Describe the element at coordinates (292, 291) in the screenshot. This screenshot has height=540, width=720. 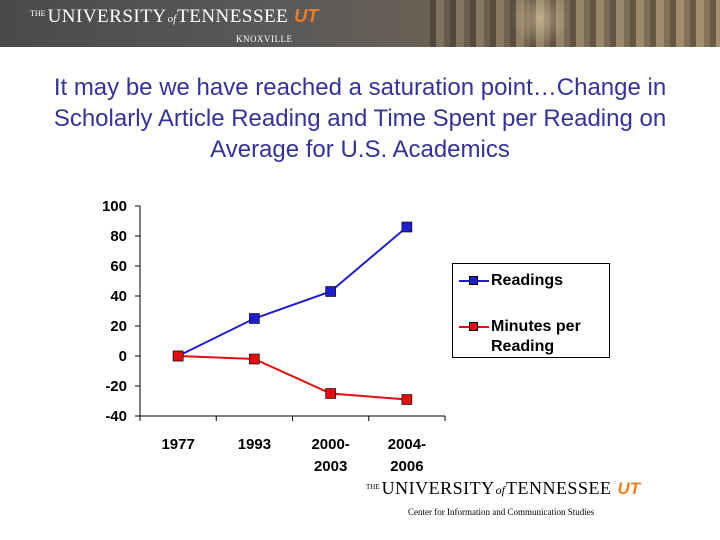
I see `series-line-readings` at that location.